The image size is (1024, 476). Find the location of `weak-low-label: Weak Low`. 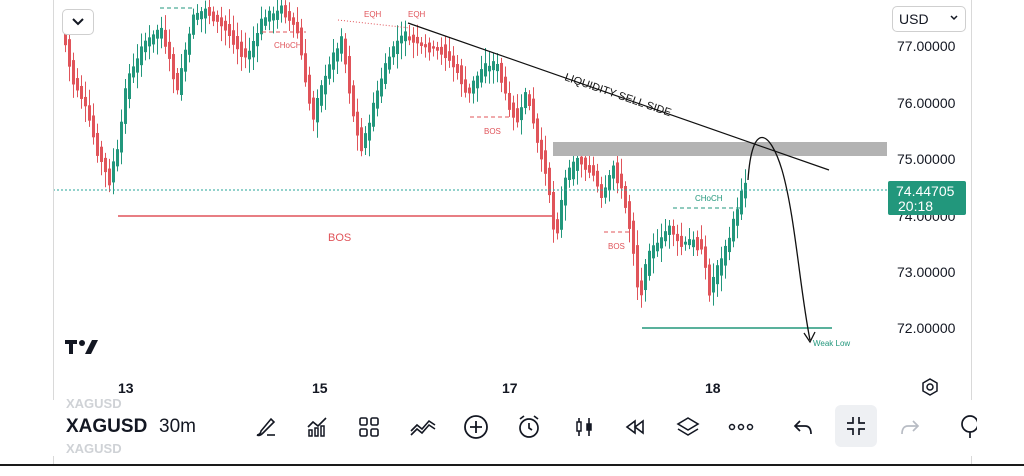

weak-low-label: Weak Low is located at coordinates (831, 343).